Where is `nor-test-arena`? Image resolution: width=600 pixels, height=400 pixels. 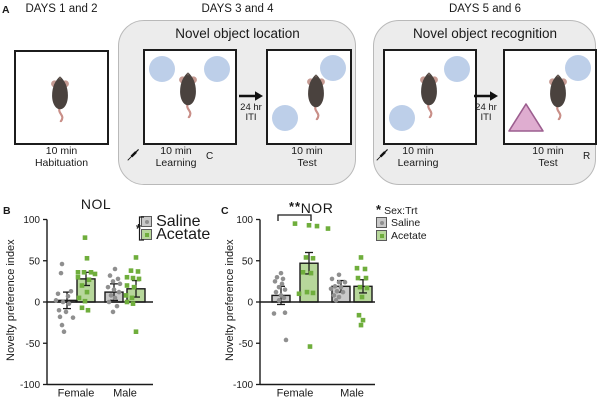 nor-test-arena is located at coordinates (550, 97).